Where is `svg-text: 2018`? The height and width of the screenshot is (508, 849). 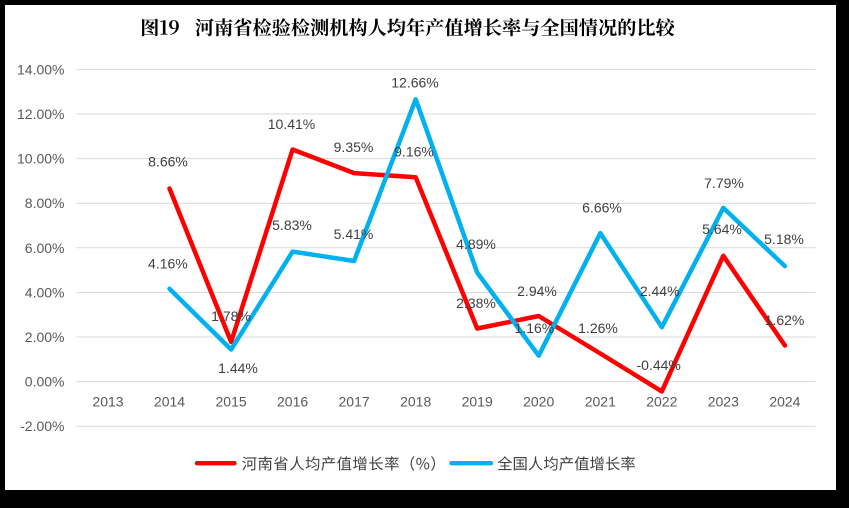 svg-text: 2018 is located at coordinates (415, 401).